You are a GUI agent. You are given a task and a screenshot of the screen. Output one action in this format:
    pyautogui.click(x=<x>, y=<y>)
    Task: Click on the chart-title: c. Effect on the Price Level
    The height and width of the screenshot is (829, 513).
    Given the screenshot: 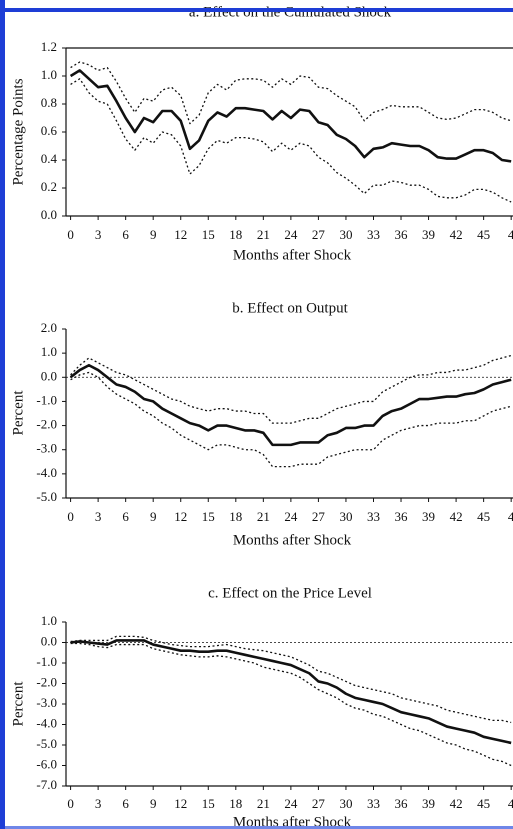 What is the action you would take?
    pyautogui.click(x=290, y=593)
    